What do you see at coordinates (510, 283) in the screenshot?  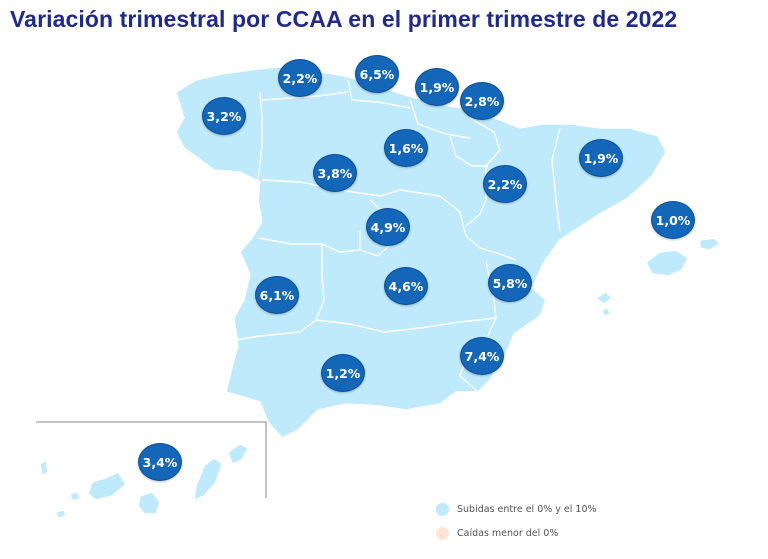 I see `region-badge: 5,8%` at bounding box center [510, 283].